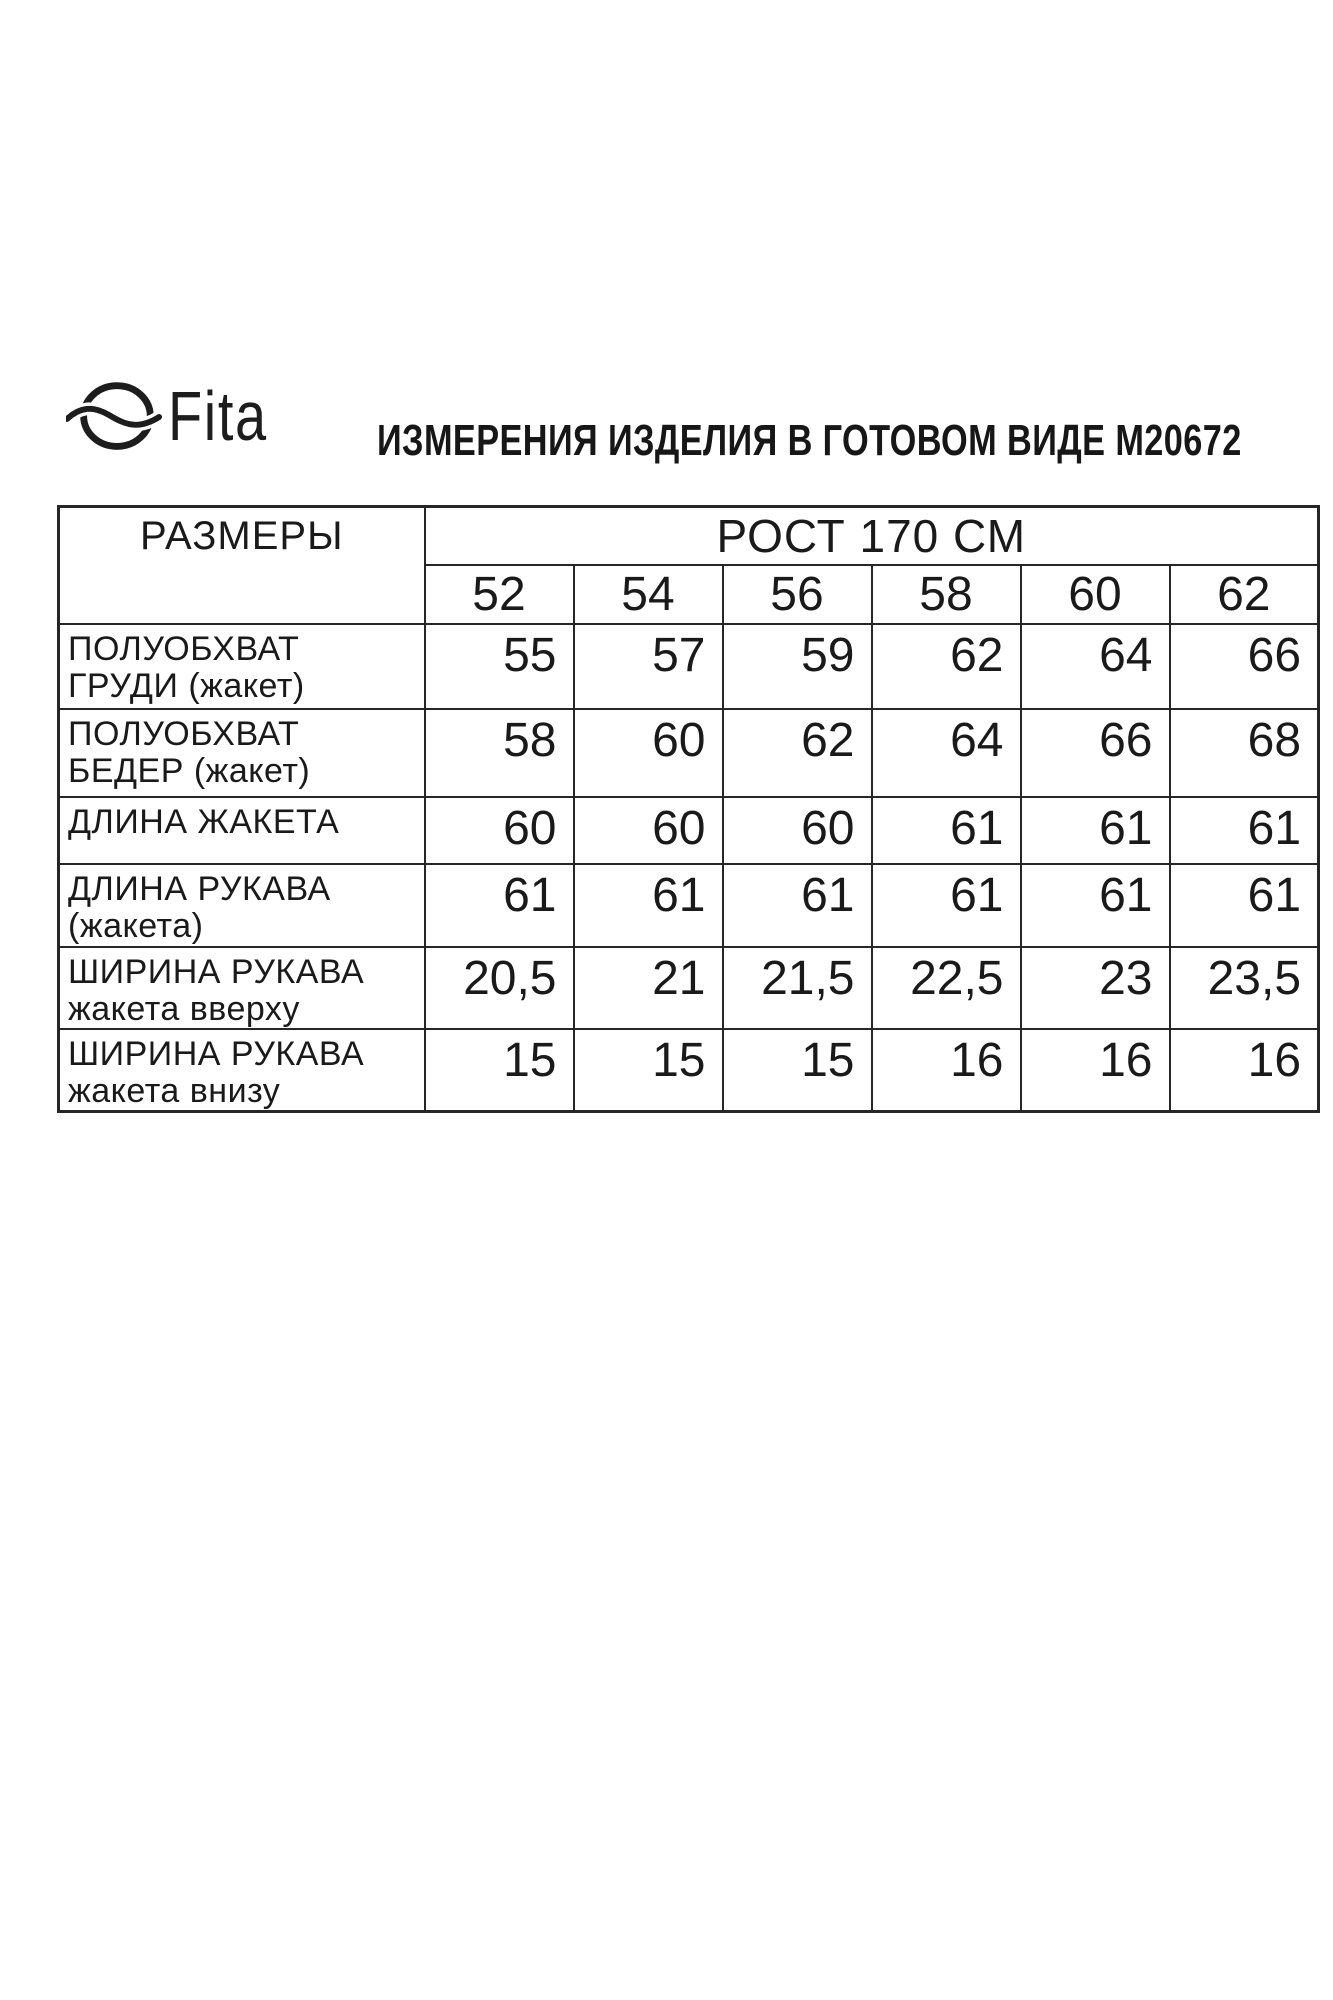 The image size is (1333, 2000). Describe the element at coordinates (218, 416) in the screenshot. I see `brand-name: Fita` at that location.